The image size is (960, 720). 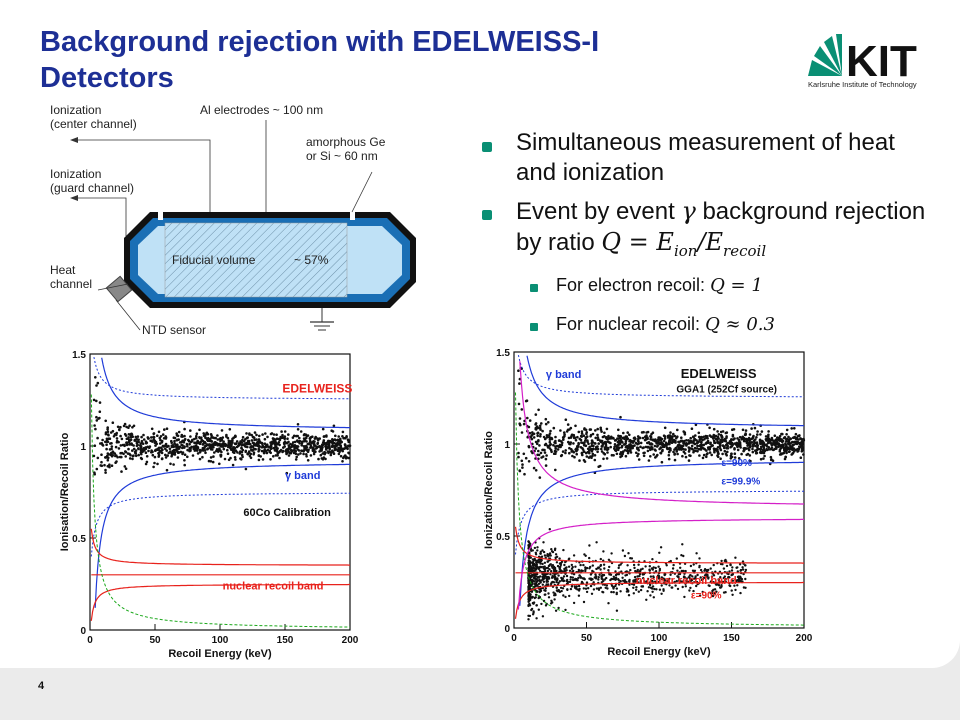 I want to click on annotation-nuclear-band: nuclear recoil band, so click(x=686, y=581).